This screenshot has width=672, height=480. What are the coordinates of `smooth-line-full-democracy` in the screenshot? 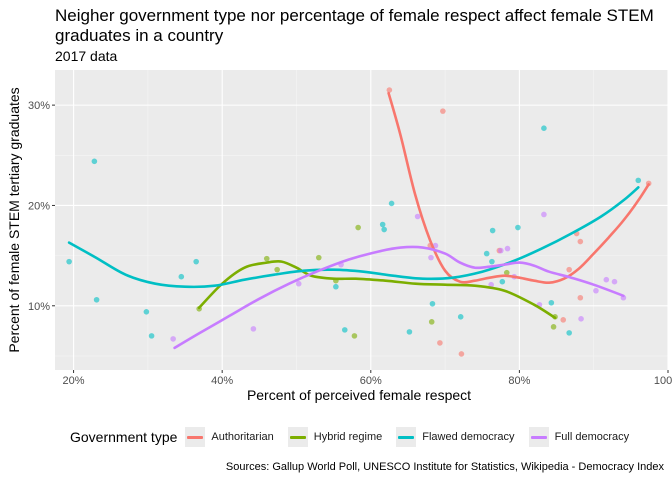 It's located at (399, 297).